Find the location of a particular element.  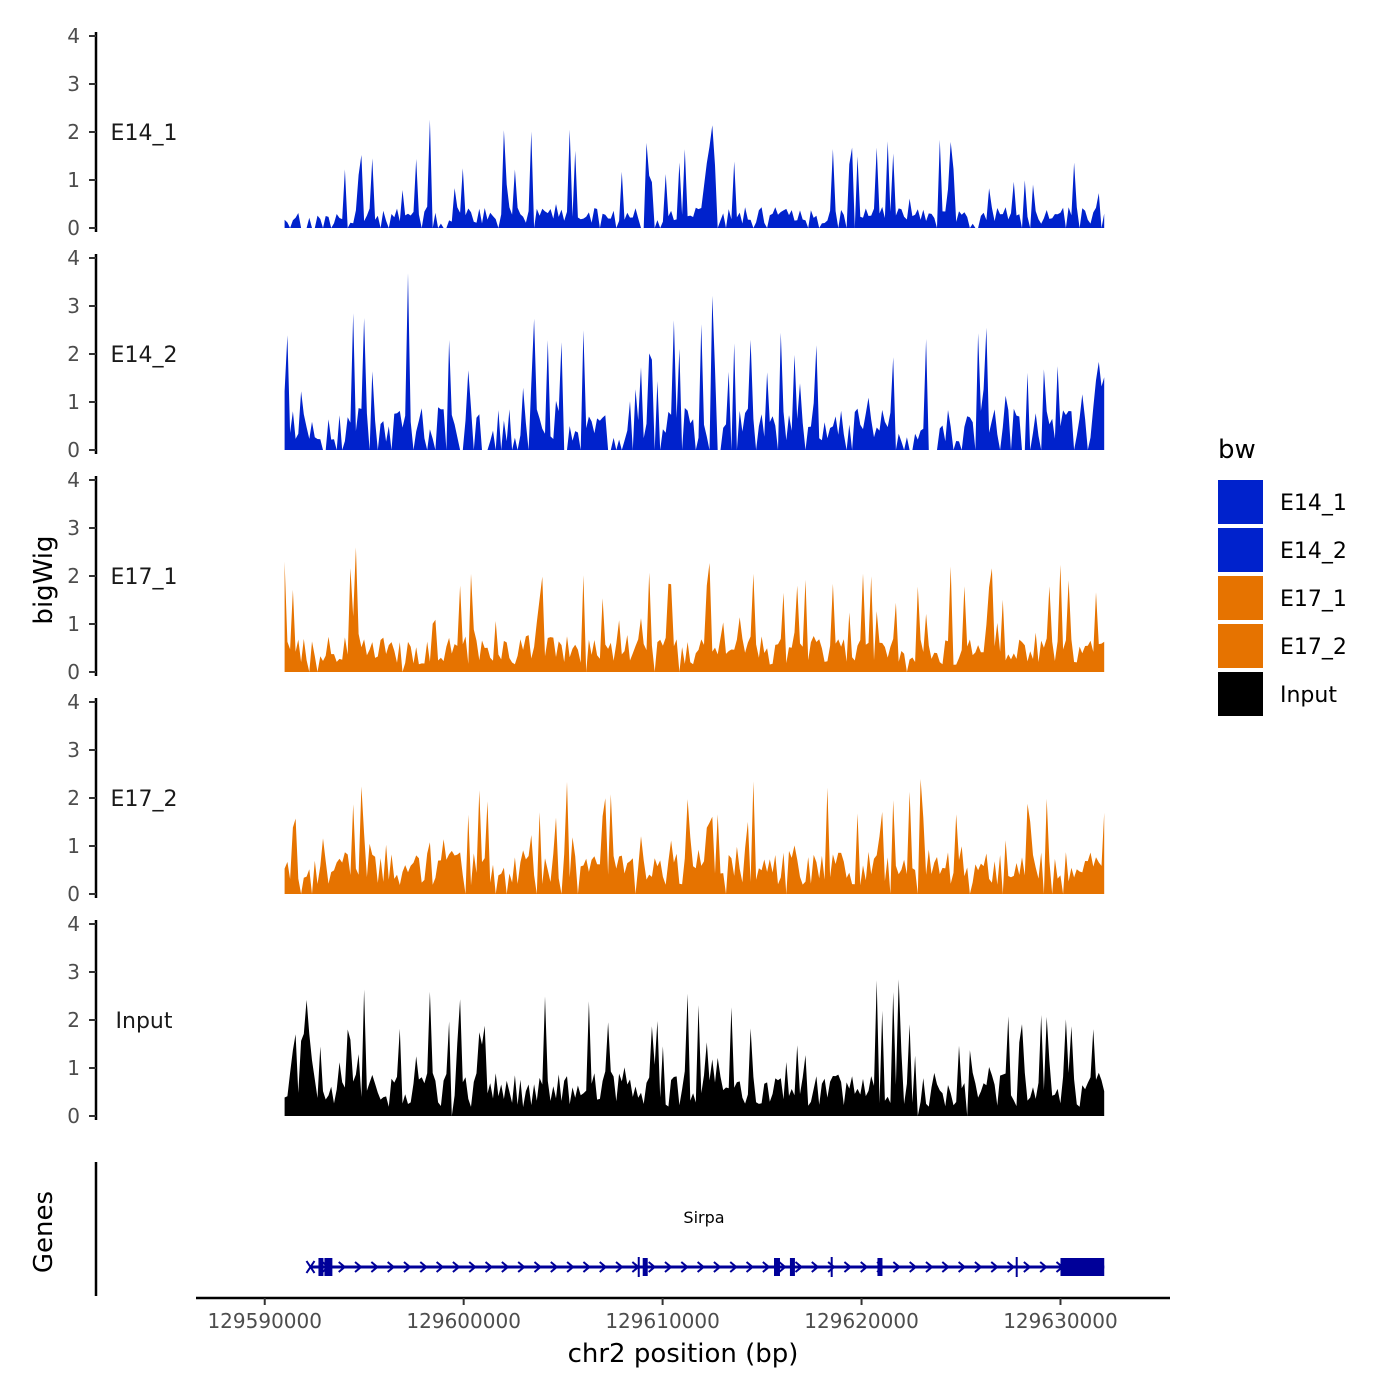

x-axis-title: chr2 position (bp) is located at coordinates (683, 1354).